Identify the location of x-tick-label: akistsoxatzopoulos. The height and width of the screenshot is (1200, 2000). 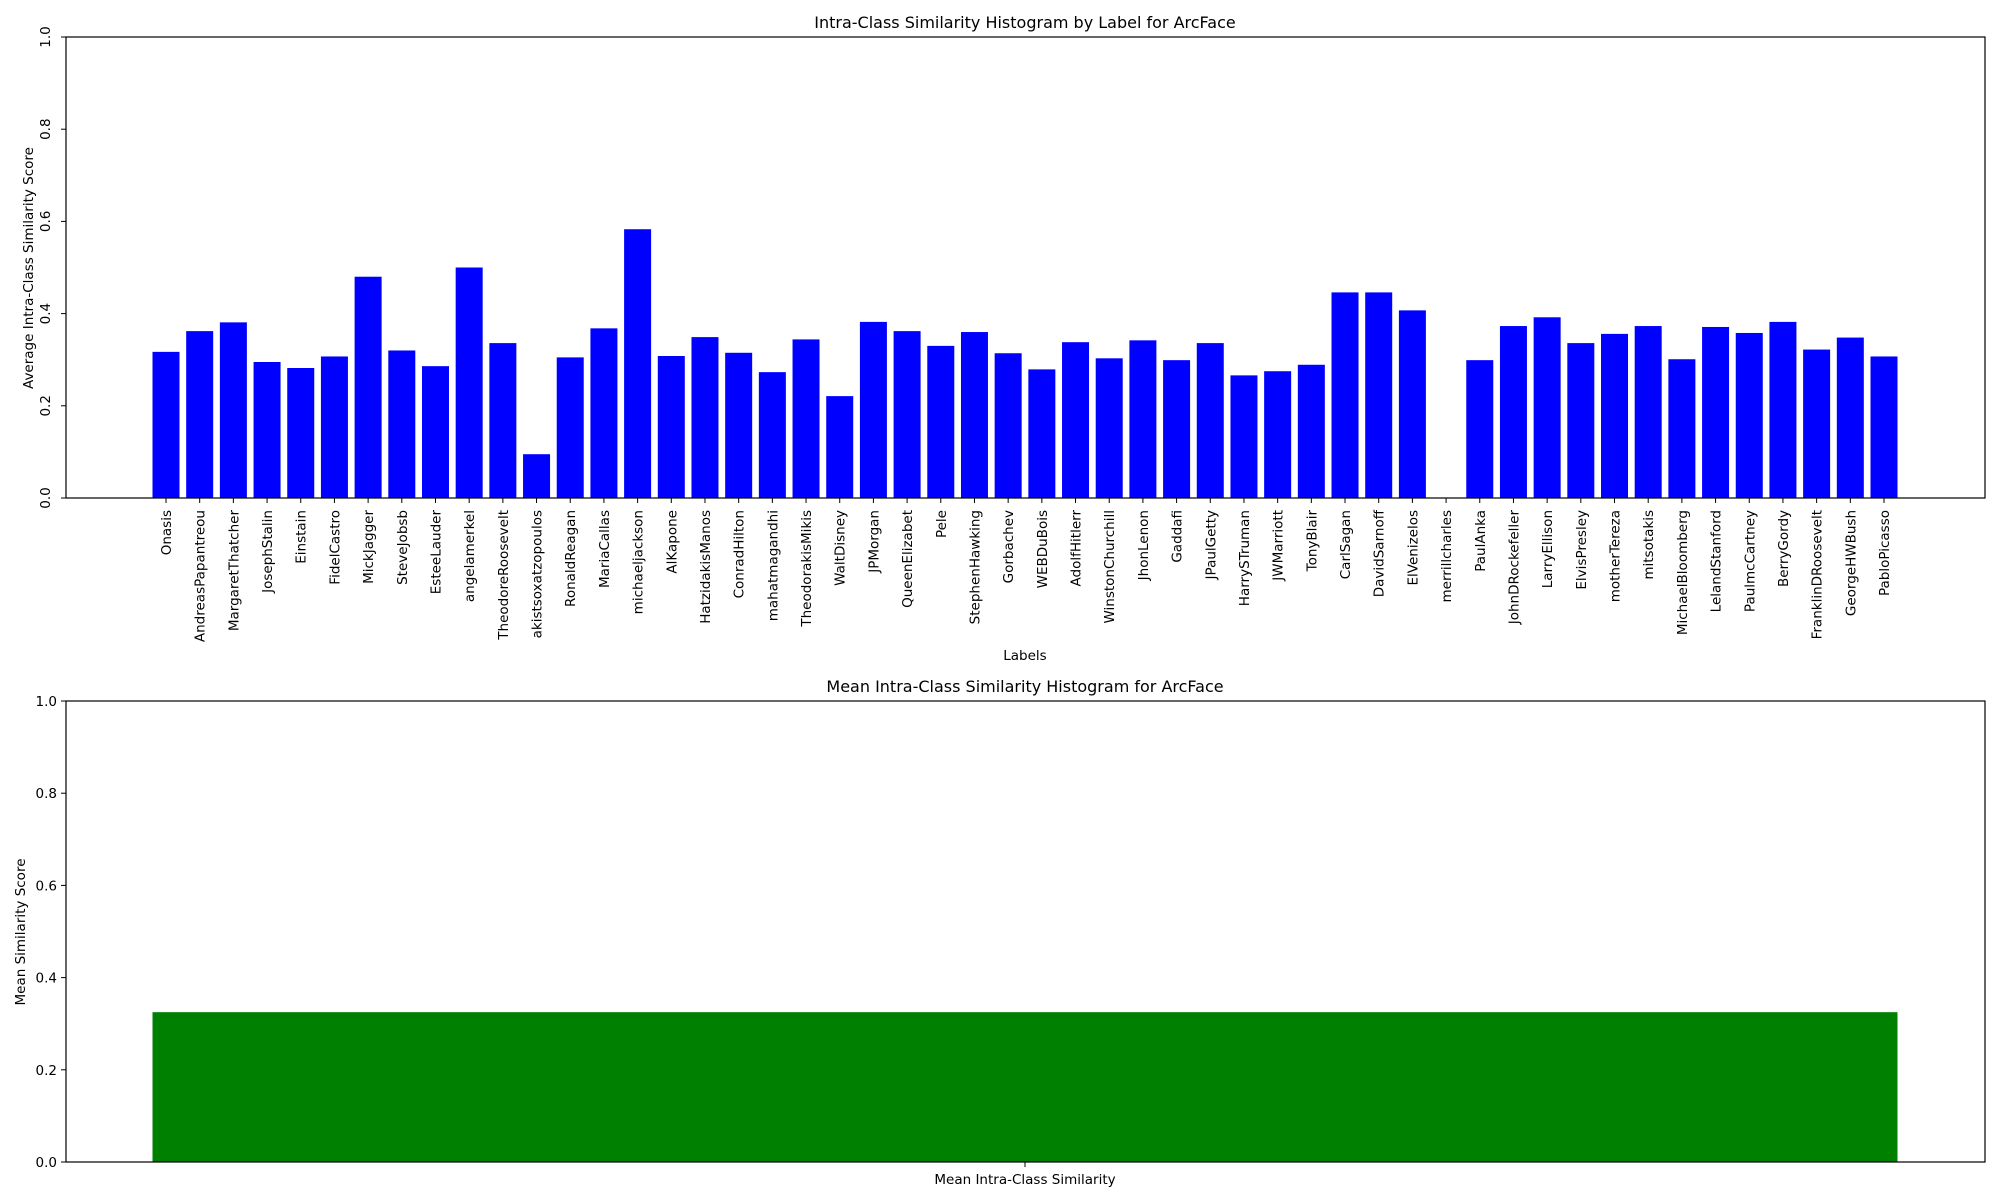
(538, 574).